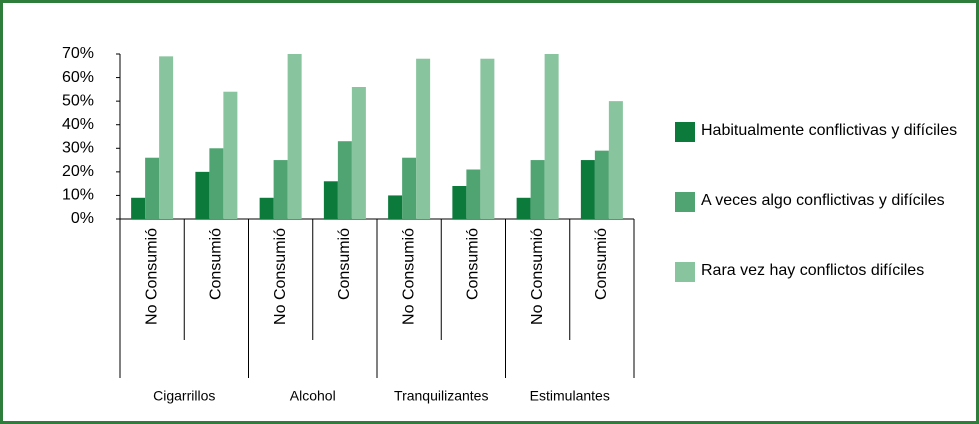  What do you see at coordinates (78, 100) in the screenshot?
I see `y-tick-label: 50%` at bounding box center [78, 100].